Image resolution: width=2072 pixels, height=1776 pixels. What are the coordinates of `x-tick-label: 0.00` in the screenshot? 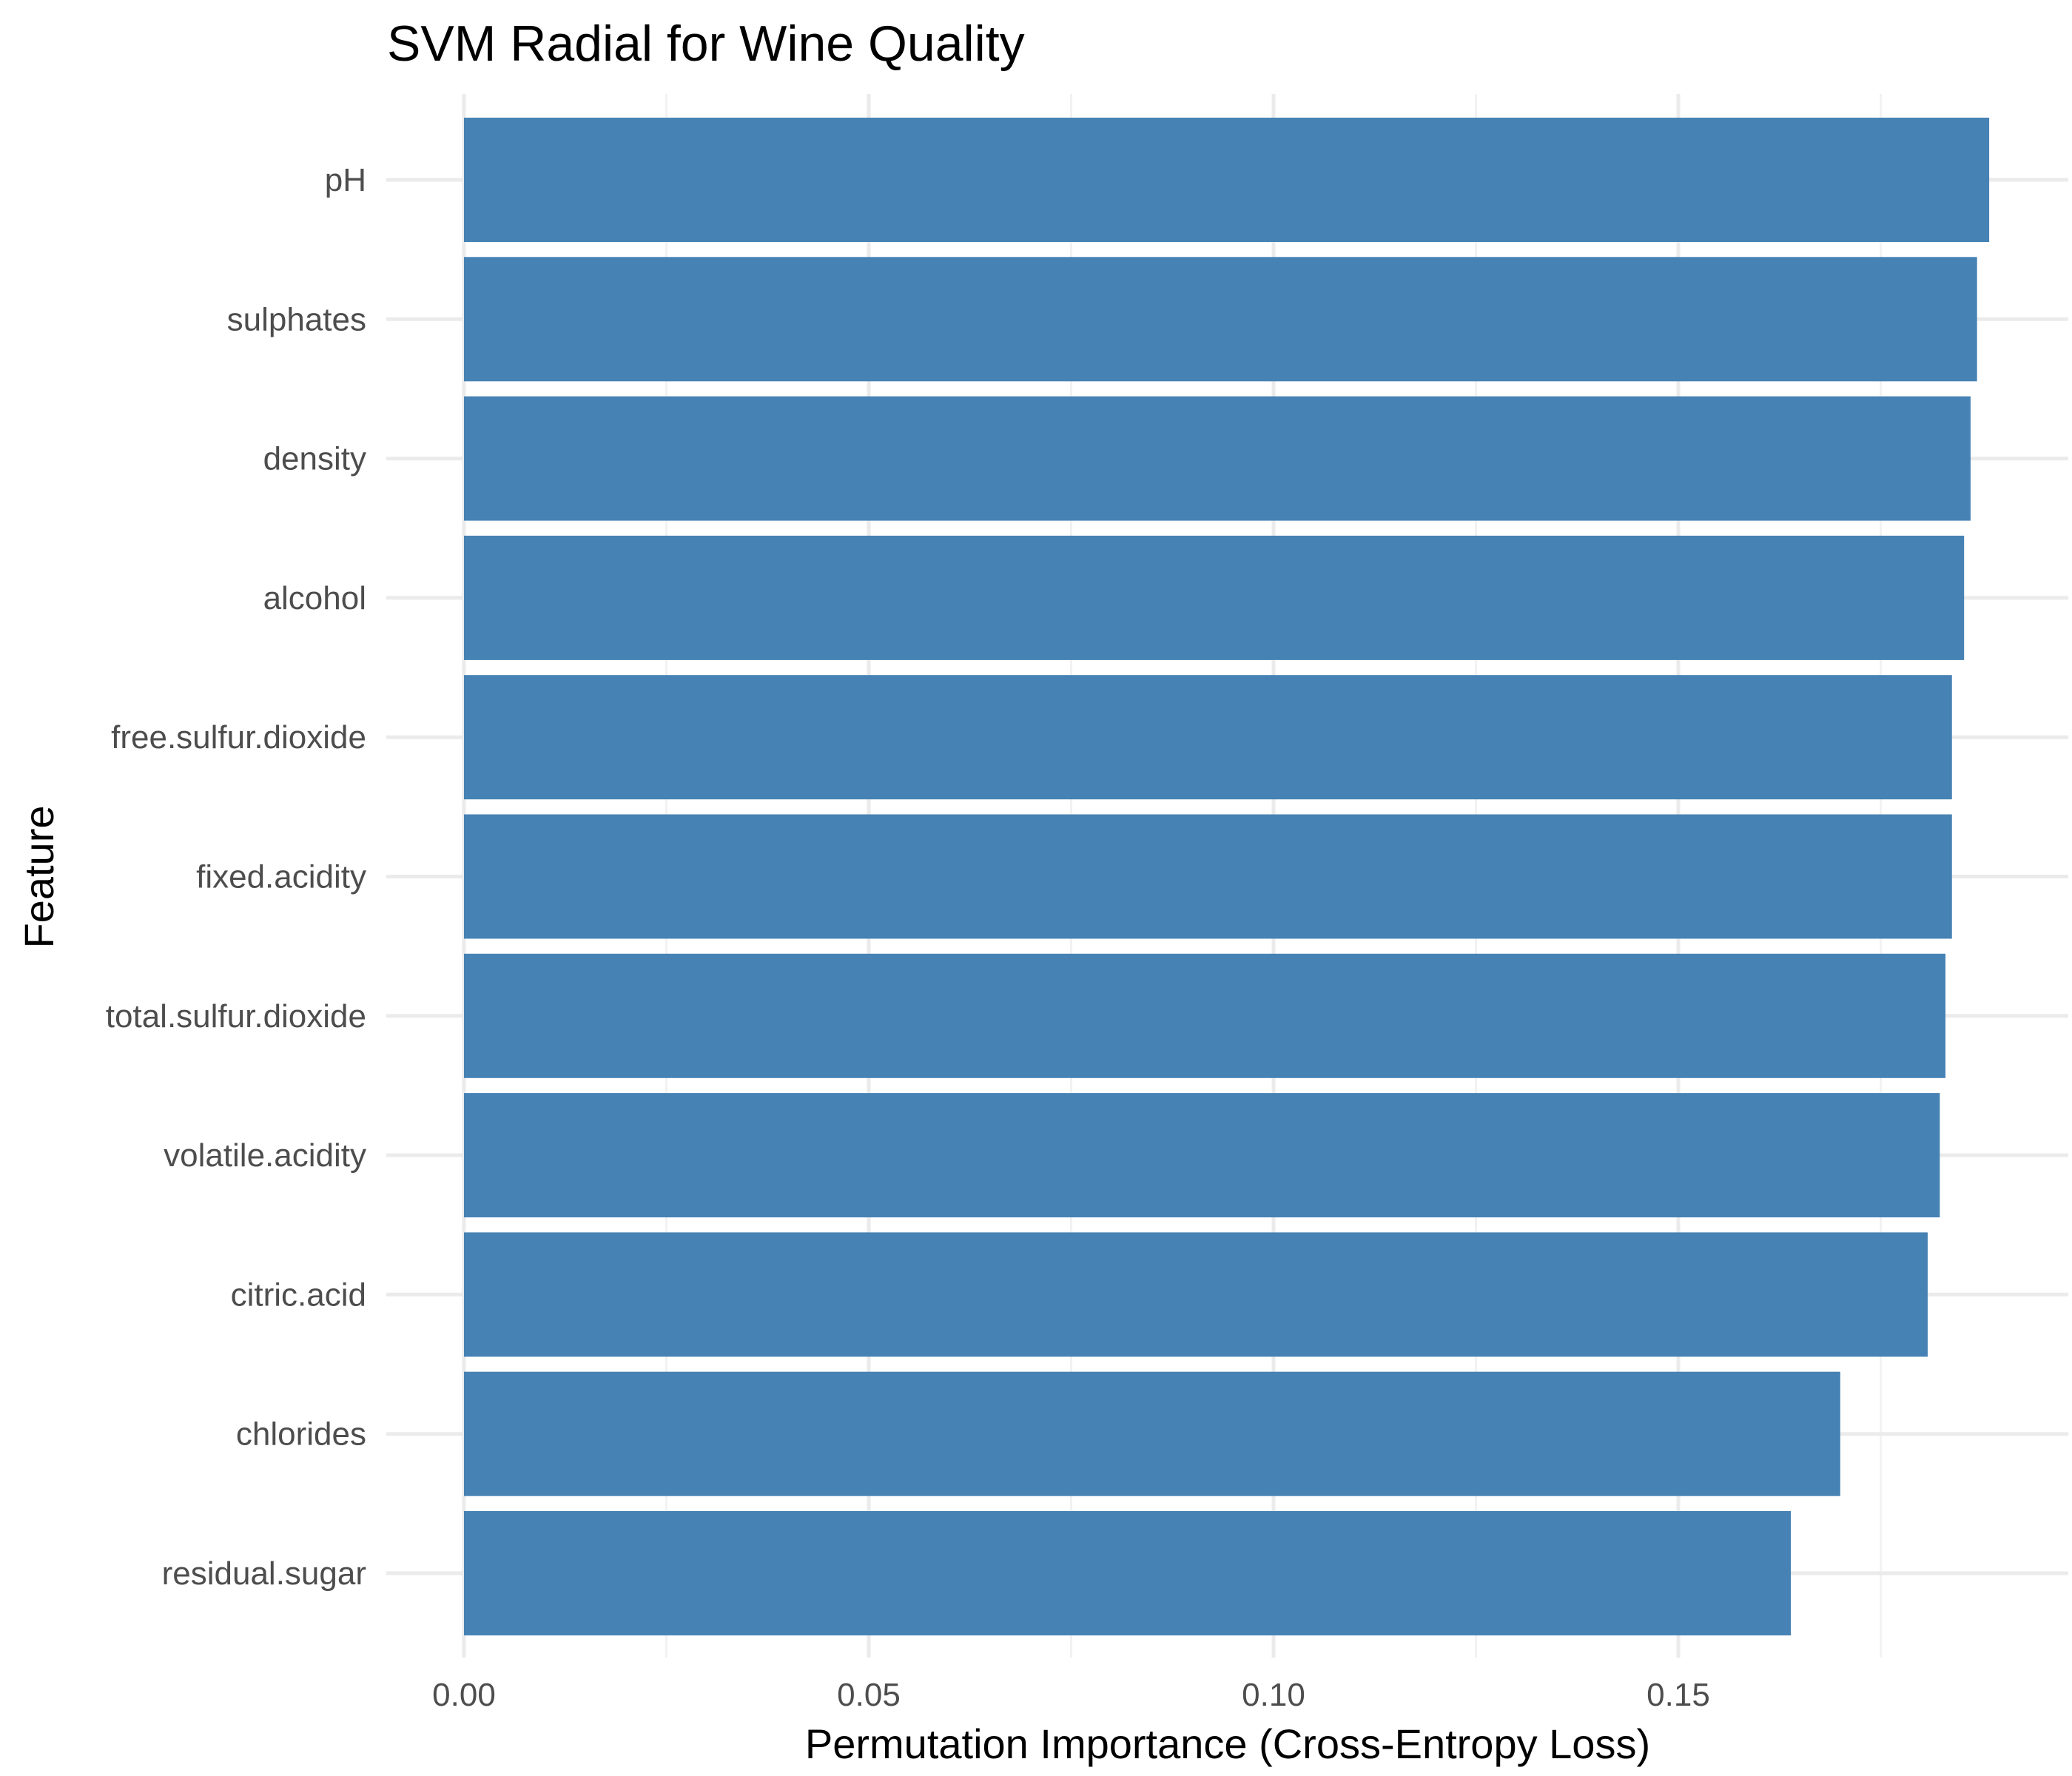 It's located at (464, 1695).